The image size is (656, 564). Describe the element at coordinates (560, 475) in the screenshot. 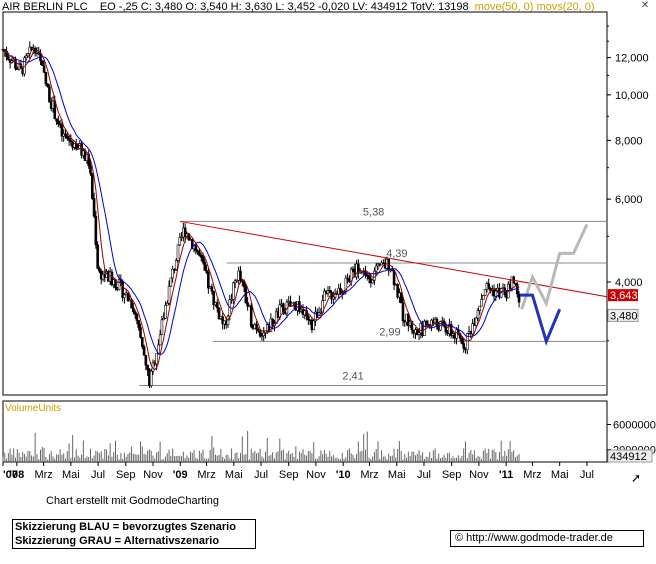

I see `x-tick-label: Mai` at that location.